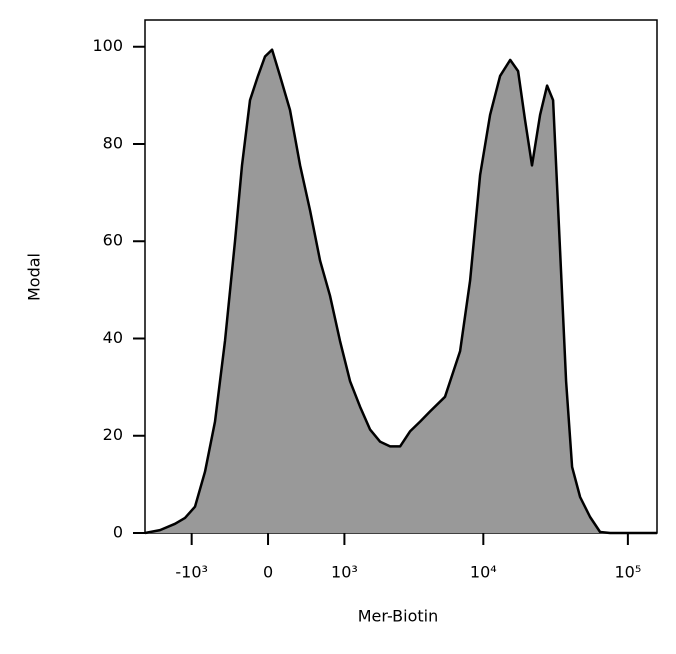 The height and width of the screenshot is (654, 676). What do you see at coordinates (268, 572) in the screenshot?
I see `x-tick-label: 0` at bounding box center [268, 572].